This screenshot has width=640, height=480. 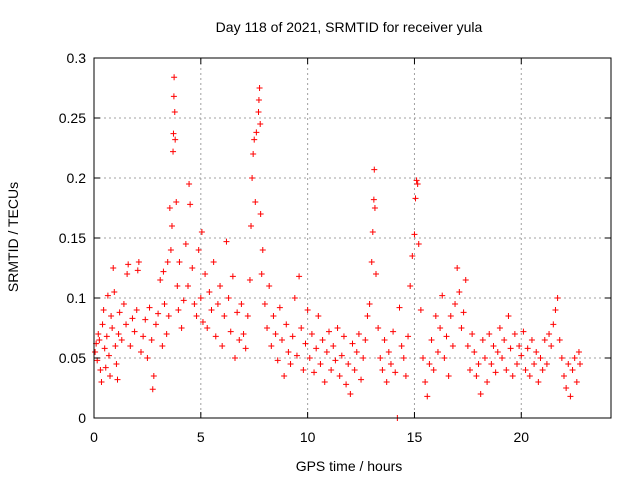 What do you see at coordinates (349, 466) in the screenshot?
I see `x-axis-label: GPS time / hours` at bounding box center [349, 466].